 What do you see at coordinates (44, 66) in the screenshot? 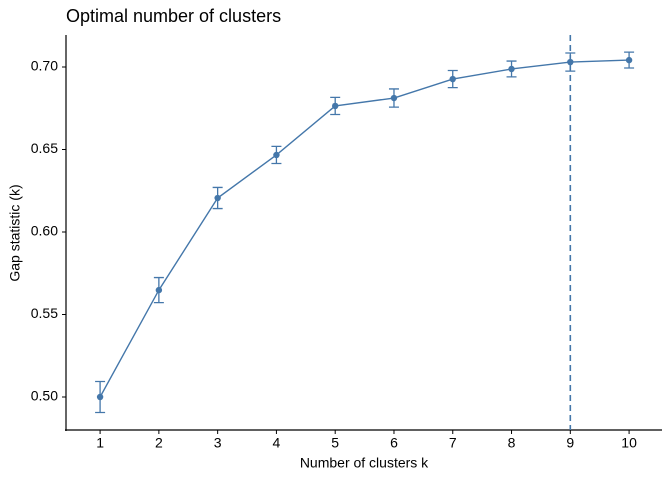
I see `y-tick-label: 0.70` at bounding box center [44, 66].